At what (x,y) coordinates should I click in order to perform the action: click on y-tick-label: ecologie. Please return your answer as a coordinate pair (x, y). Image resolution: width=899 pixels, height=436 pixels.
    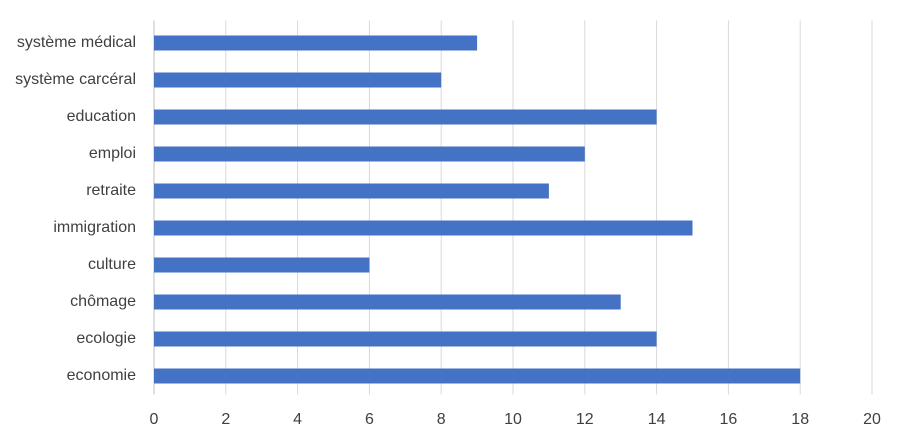
    Looking at the image, I should click on (106, 338).